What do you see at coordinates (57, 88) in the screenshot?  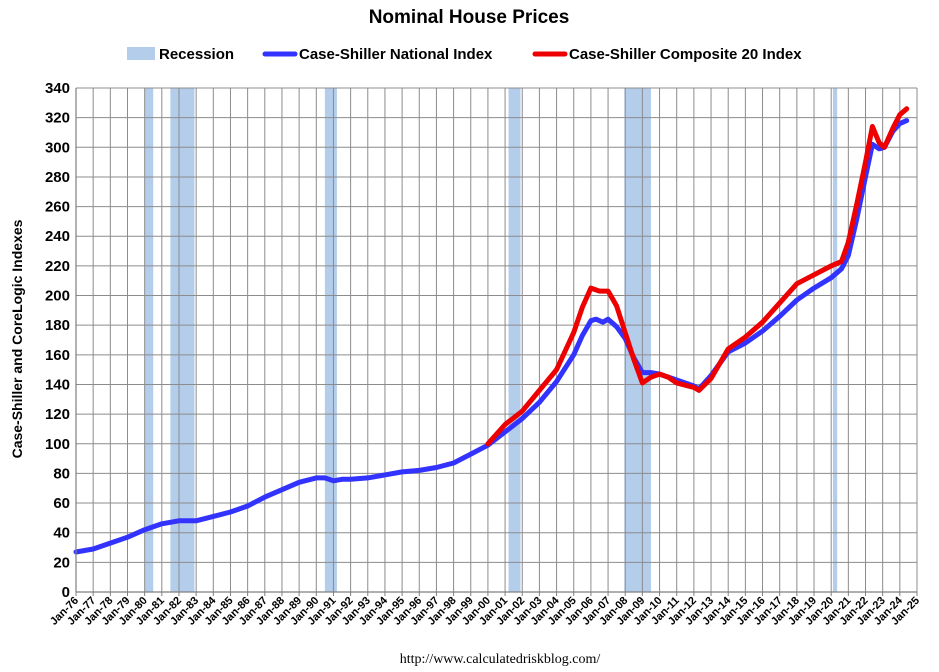 I see `y-tick-label: 340` at bounding box center [57, 88].